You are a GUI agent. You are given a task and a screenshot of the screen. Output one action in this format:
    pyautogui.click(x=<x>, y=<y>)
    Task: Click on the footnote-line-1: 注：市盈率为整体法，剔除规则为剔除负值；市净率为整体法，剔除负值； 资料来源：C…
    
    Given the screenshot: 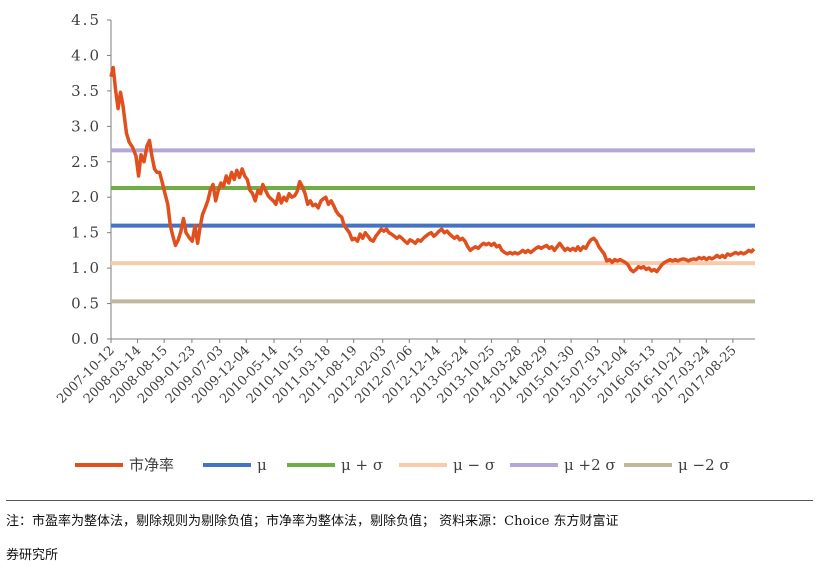 What is the action you would take?
    pyautogui.click(x=312, y=521)
    